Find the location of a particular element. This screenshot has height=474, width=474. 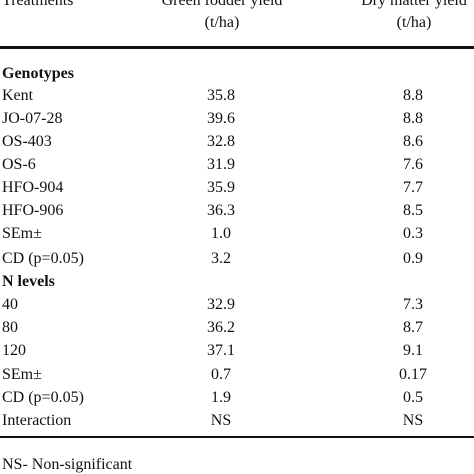

table-cell-dry: 0.5 is located at coordinates (413, 397).